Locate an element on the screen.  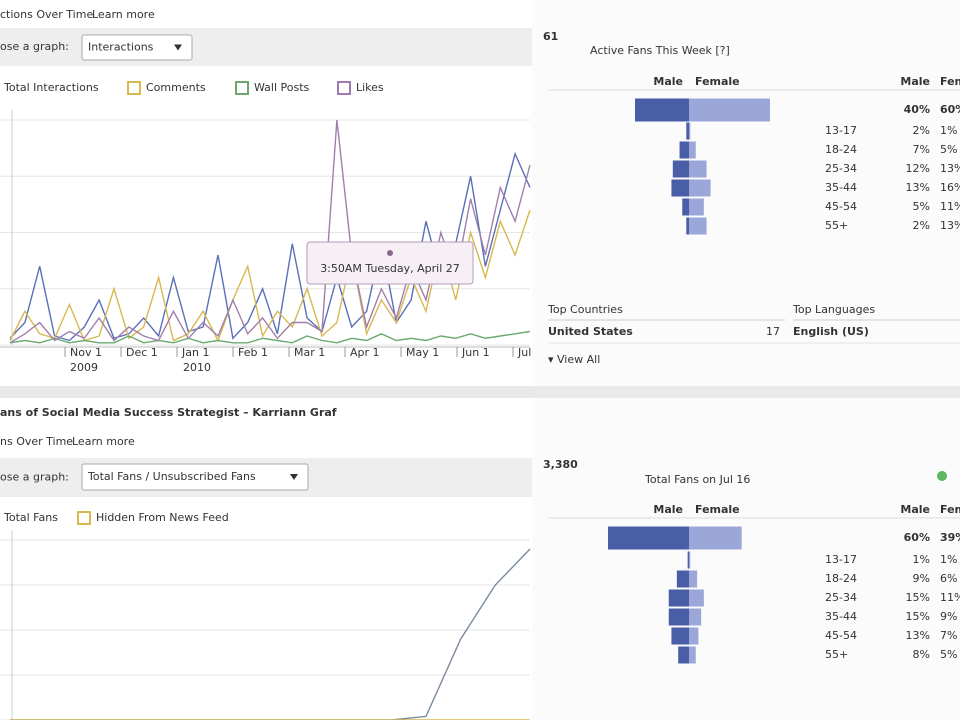
fan-count: 61 is located at coordinates (550, 36).